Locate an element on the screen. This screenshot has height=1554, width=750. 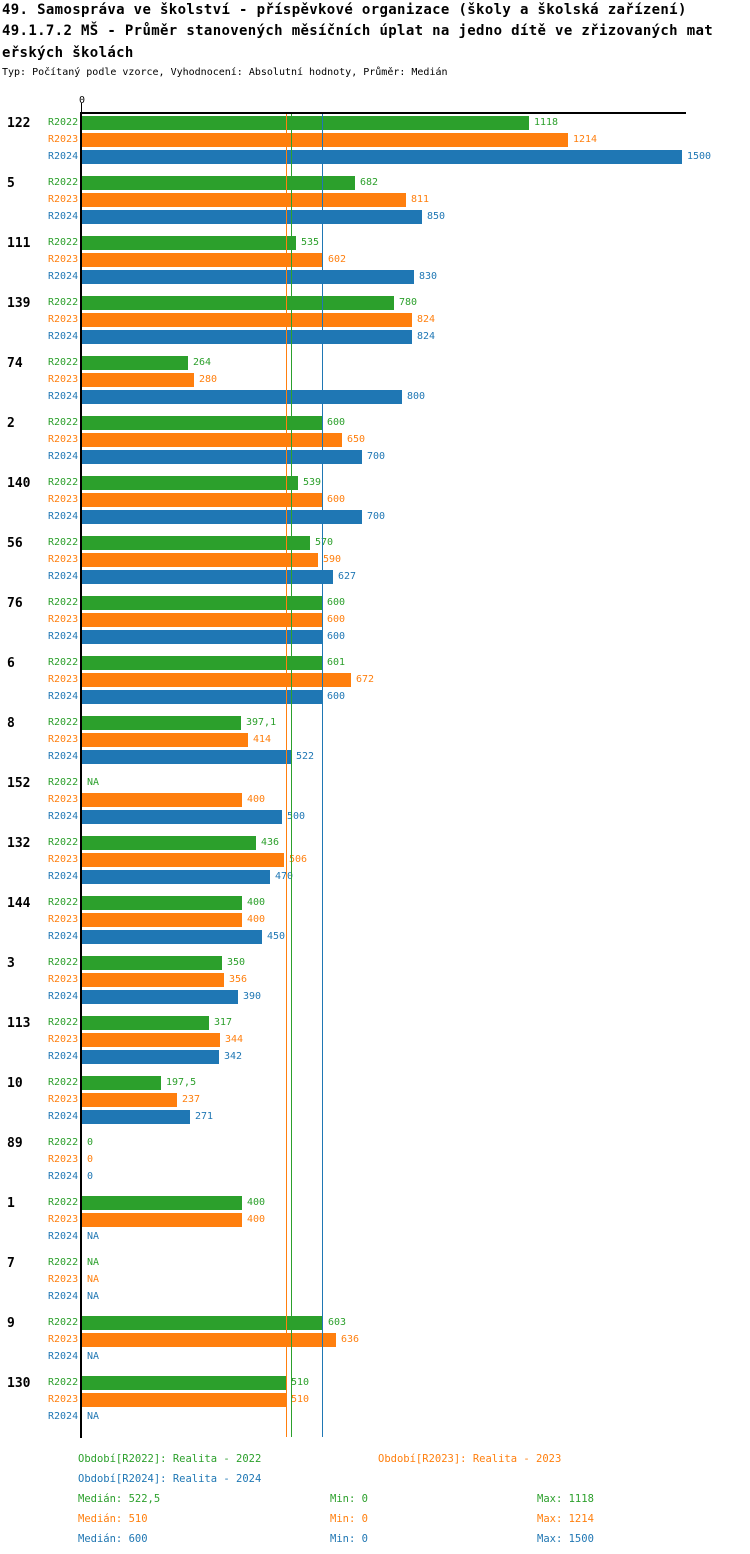
bar-value: 627 is located at coordinates (347, 576).